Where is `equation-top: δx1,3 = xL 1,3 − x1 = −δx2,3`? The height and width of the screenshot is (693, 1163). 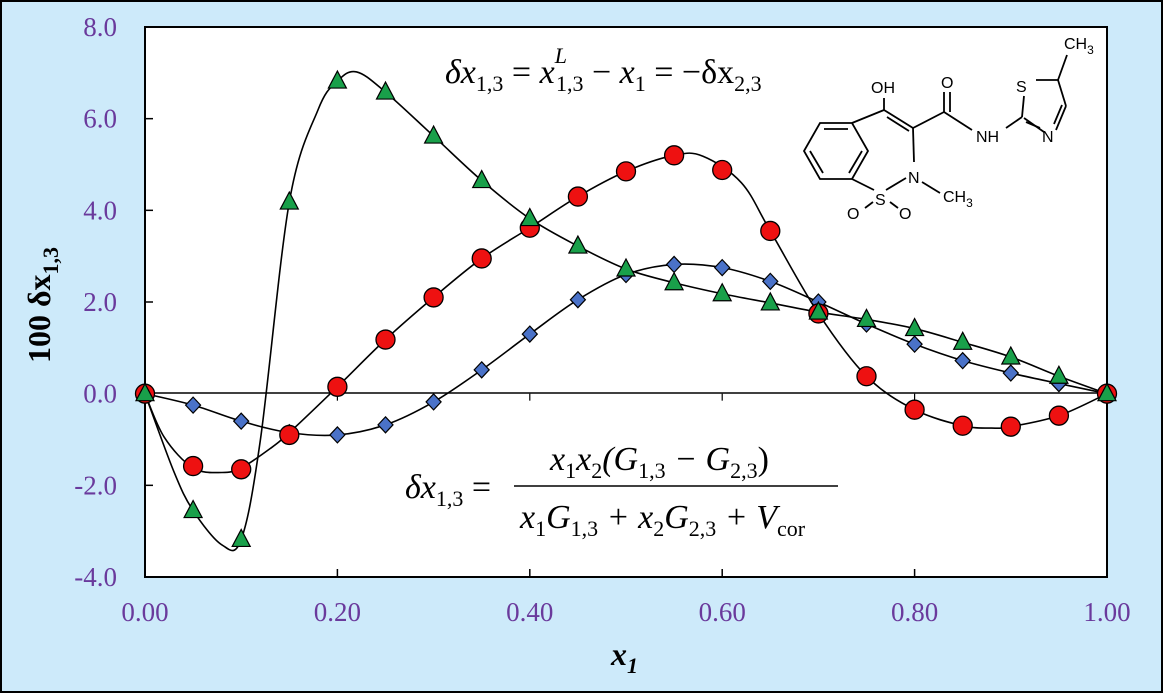
equation-top: δx1,3 = xL 1,3 − x1 = −δx2,3 is located at coordinates (603, 69).